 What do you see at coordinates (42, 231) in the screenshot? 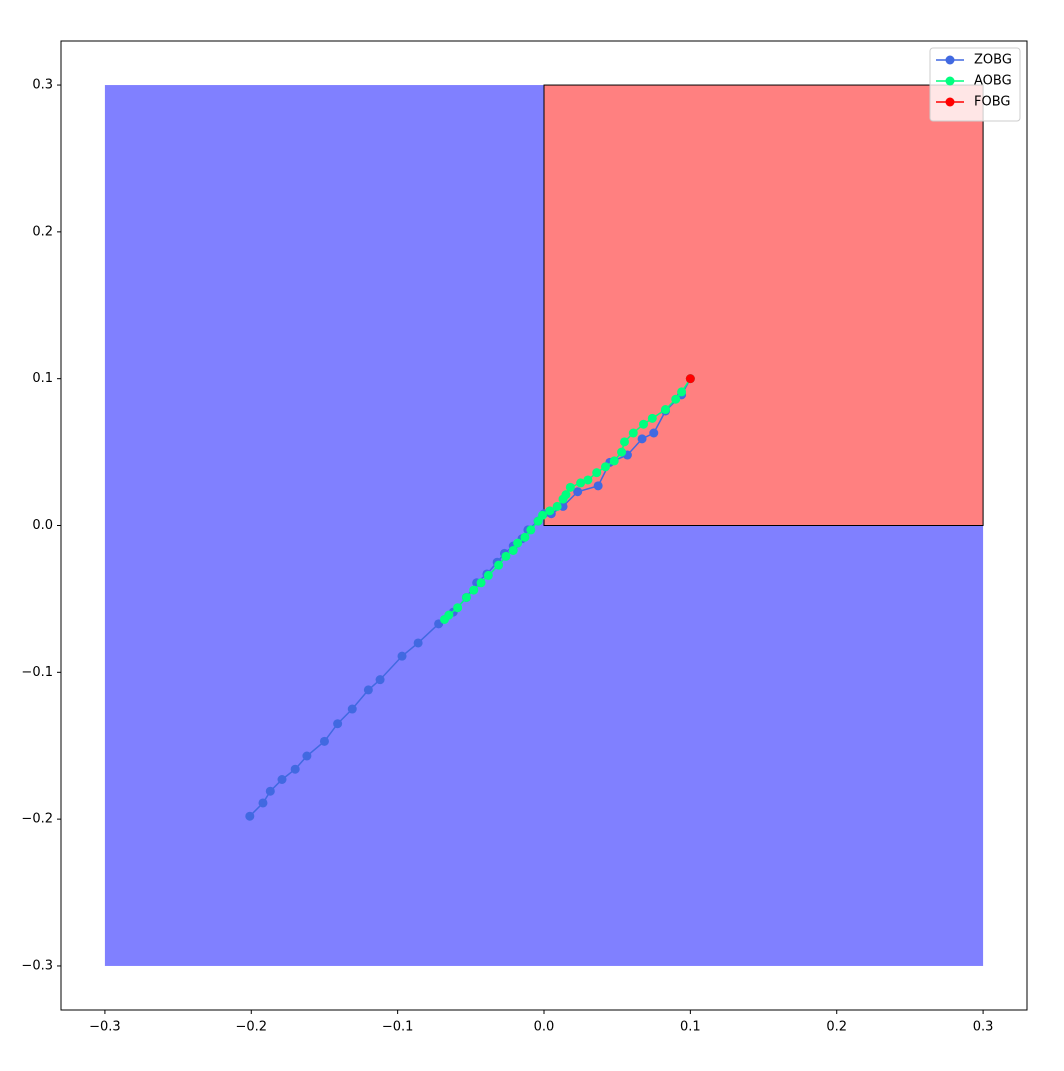
I see `y-tick-label: 0.2` at bounding box center [42, 231].